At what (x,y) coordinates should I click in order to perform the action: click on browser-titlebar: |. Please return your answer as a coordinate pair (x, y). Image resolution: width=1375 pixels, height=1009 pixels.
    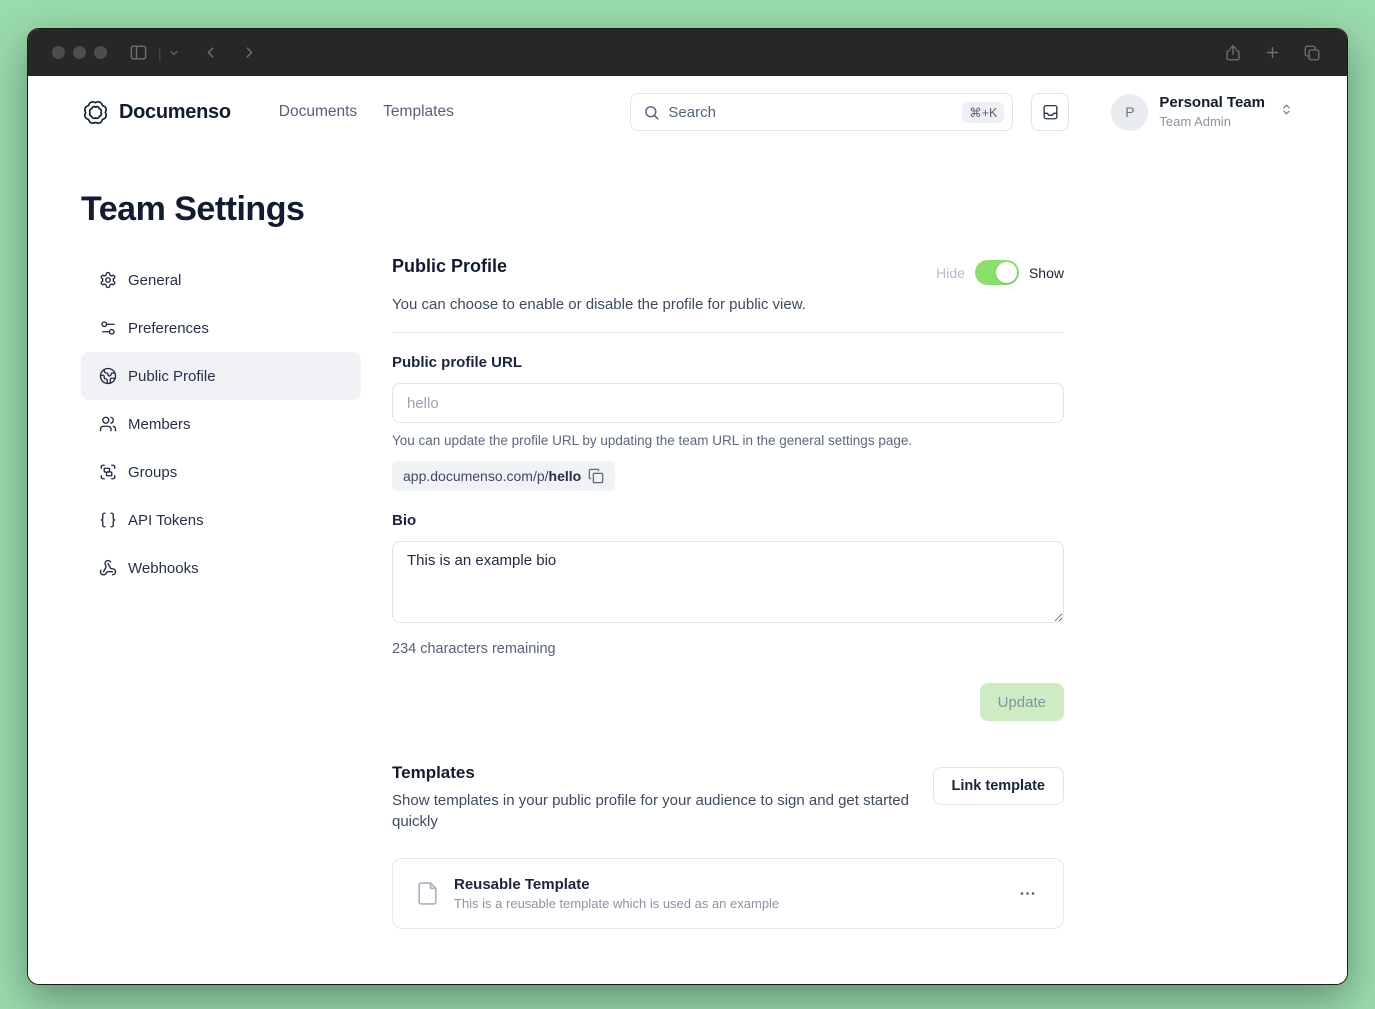
    Looking at the image, I should click on (687, 52).